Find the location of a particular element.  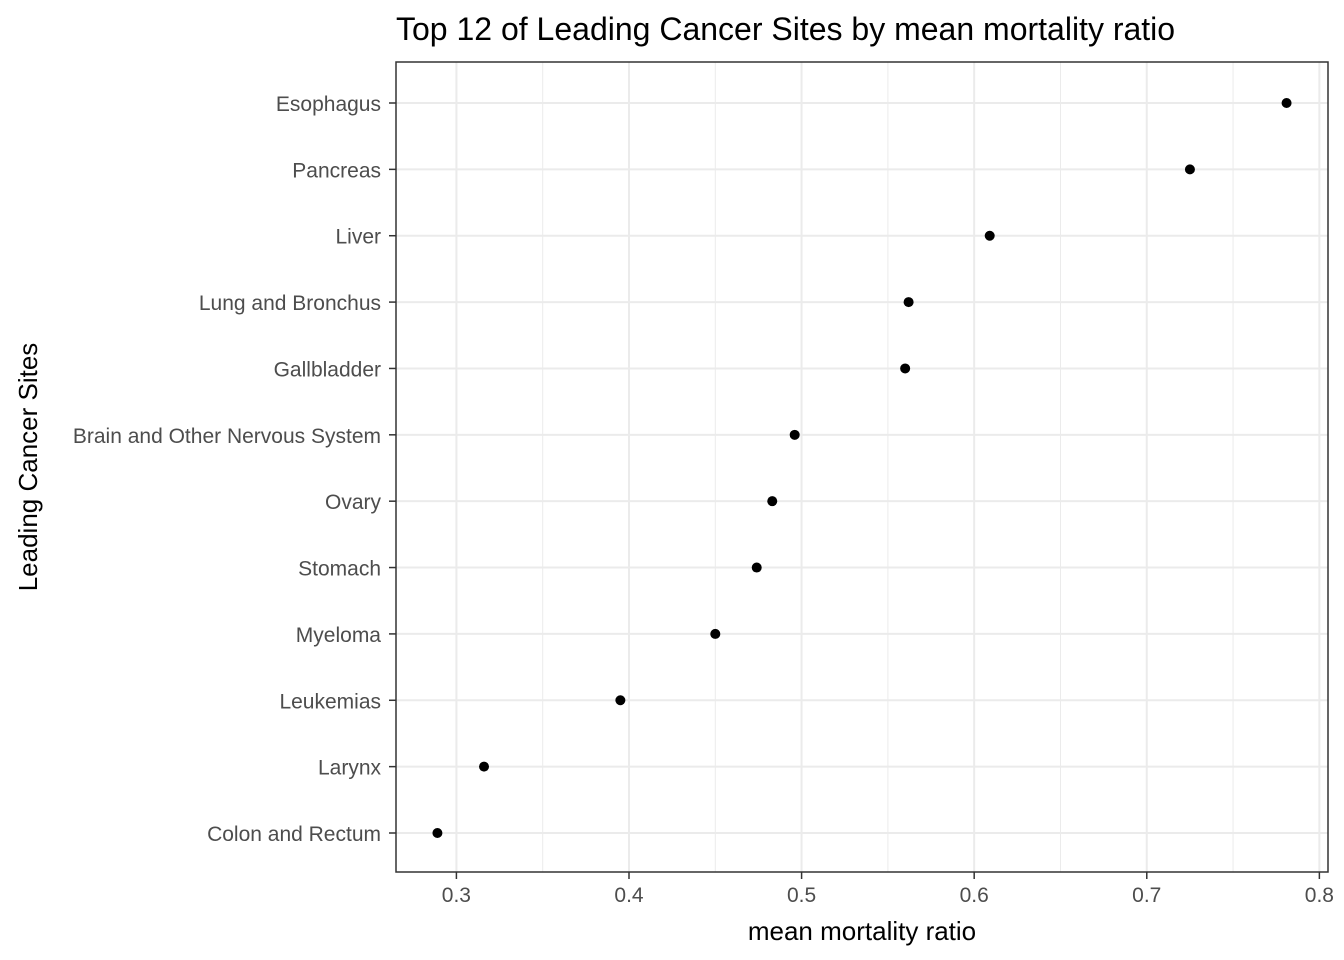

x-tick-label: 0.3 is located at coordinates (456, 895).